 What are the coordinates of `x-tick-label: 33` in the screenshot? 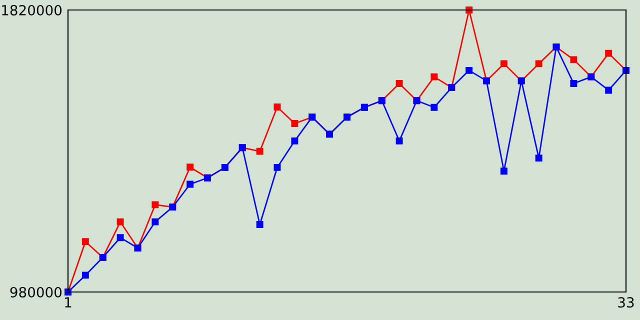 It's located at (626, 302).